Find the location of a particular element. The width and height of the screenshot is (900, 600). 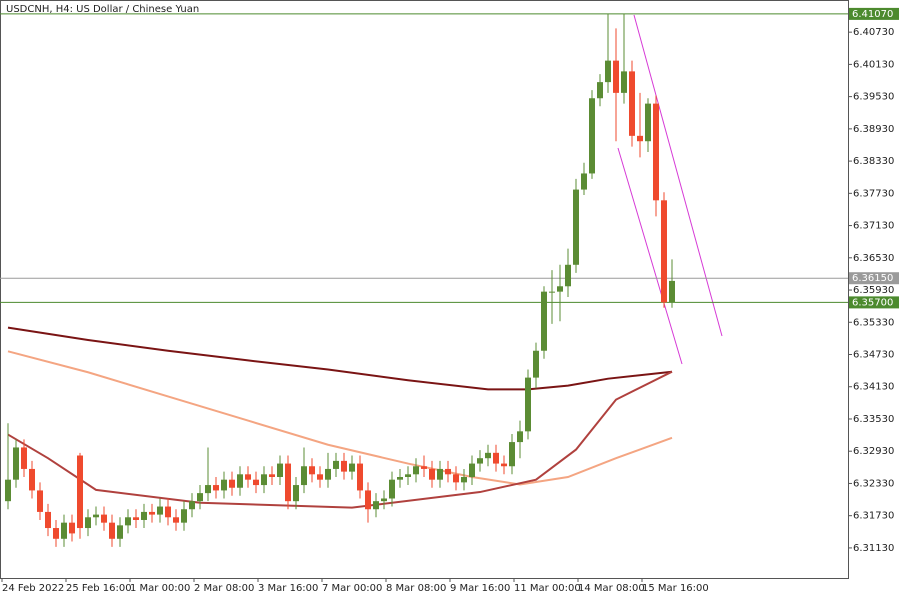

x-tick-label: 14 Mar 08:00 is located at coordinates (611, 588).